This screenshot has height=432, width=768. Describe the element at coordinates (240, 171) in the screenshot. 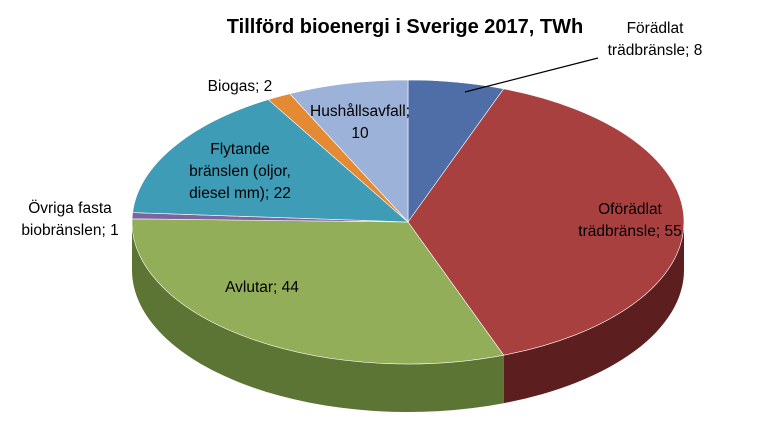

I see `slice-label-flytande-branslen-oljor-diesel-mm: Flytande bränslen (oljor, diesel mm); 22` at that location.